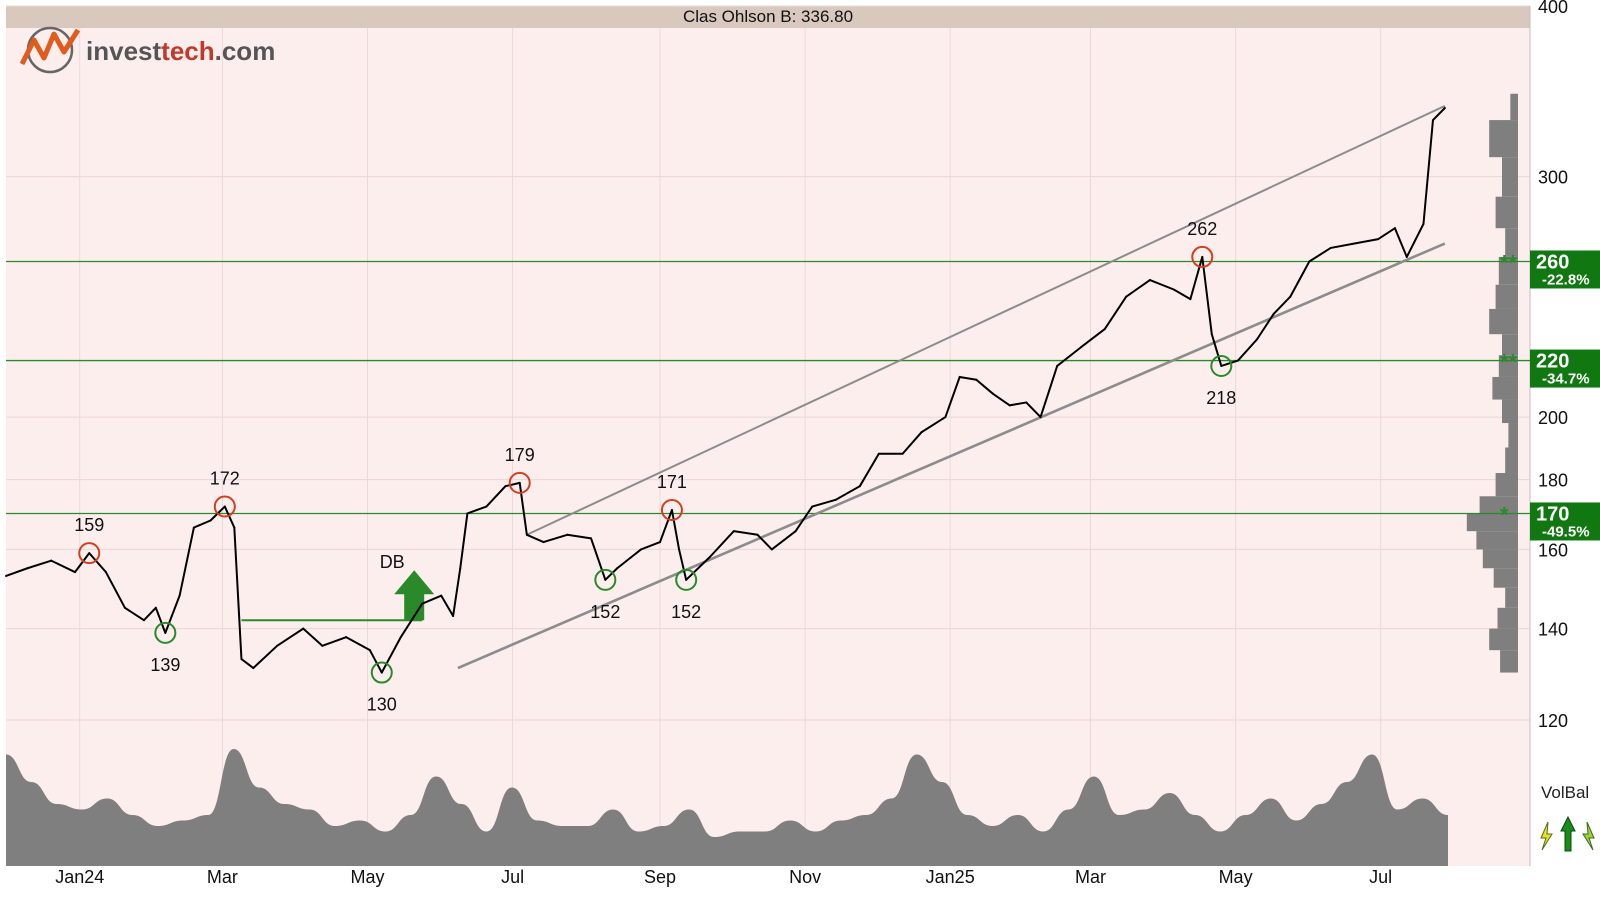 The width and height of the screenshot is (1600, 905). What do you see at coordinates (414, 595) in the screenshot?
I see `buy-arrow-icon` at bounding box center [414, 595].